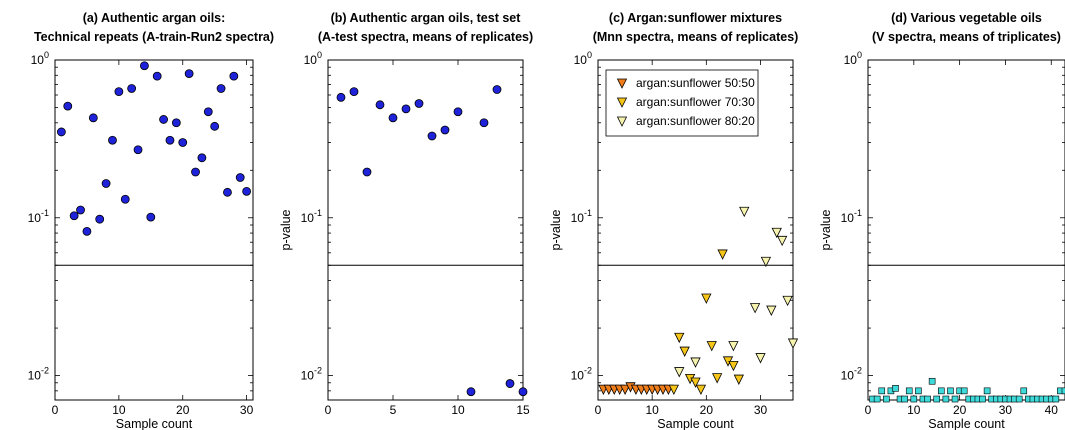 The width and height of the screenshot is (1065, 430). I want to click on panel-title-line2: (A-test spectra, means of replicates), so click(425, 37).